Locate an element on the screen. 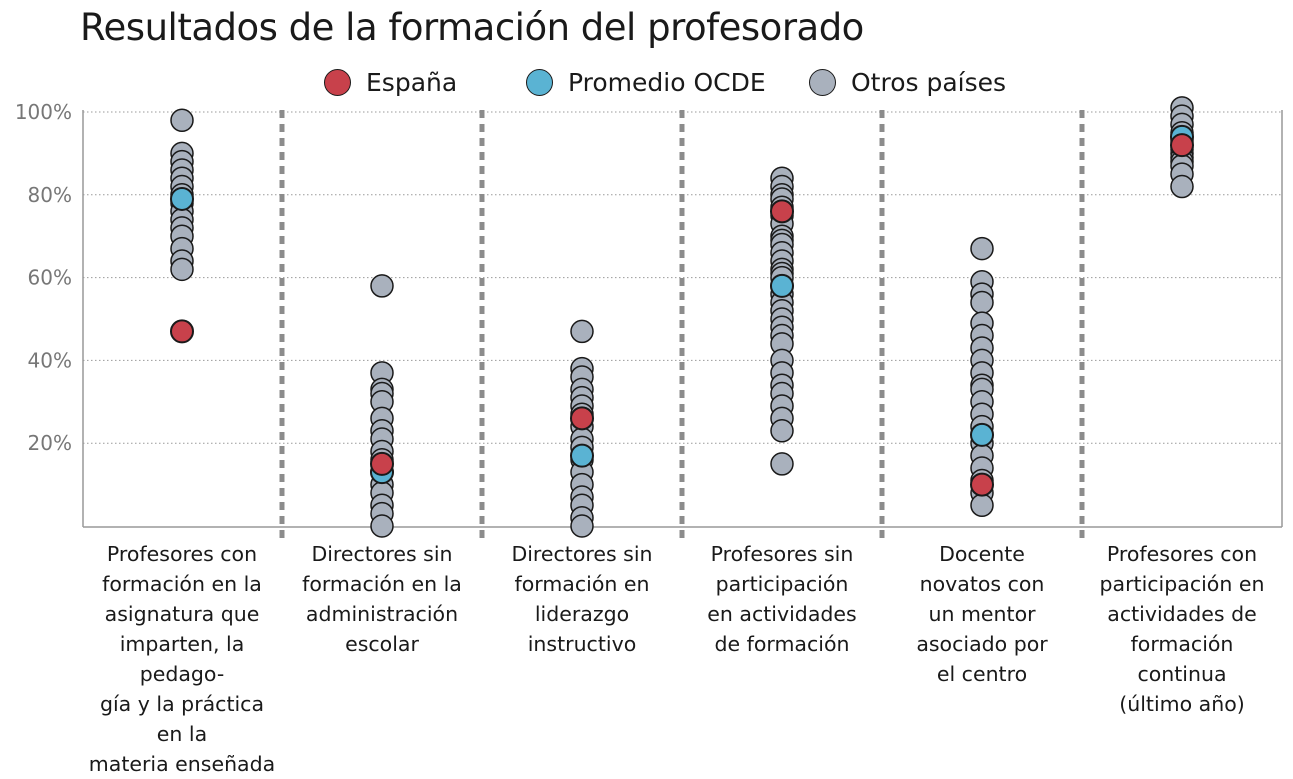  y-tick-label: 60% is located at coordinates (50, 278).